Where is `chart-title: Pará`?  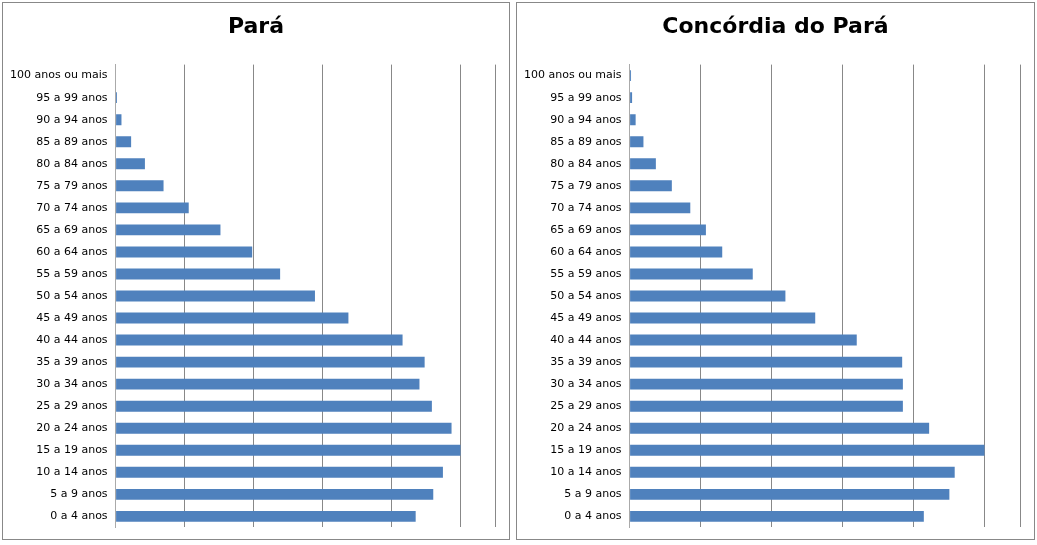 chart-title: Pará is located at coordinates (256, 25).